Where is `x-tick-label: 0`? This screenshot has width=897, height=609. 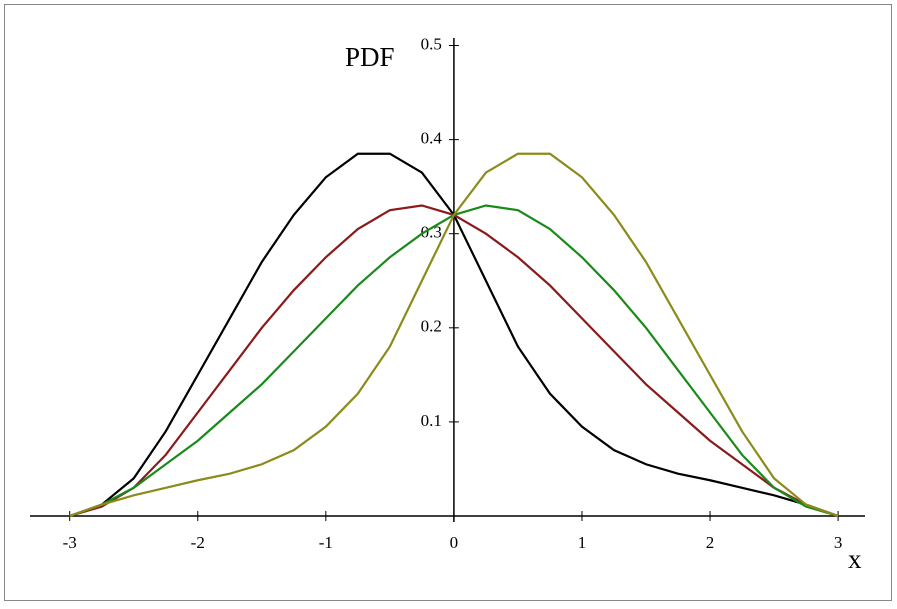 x-tick-label: 0 is located at coordinates (454, 542).